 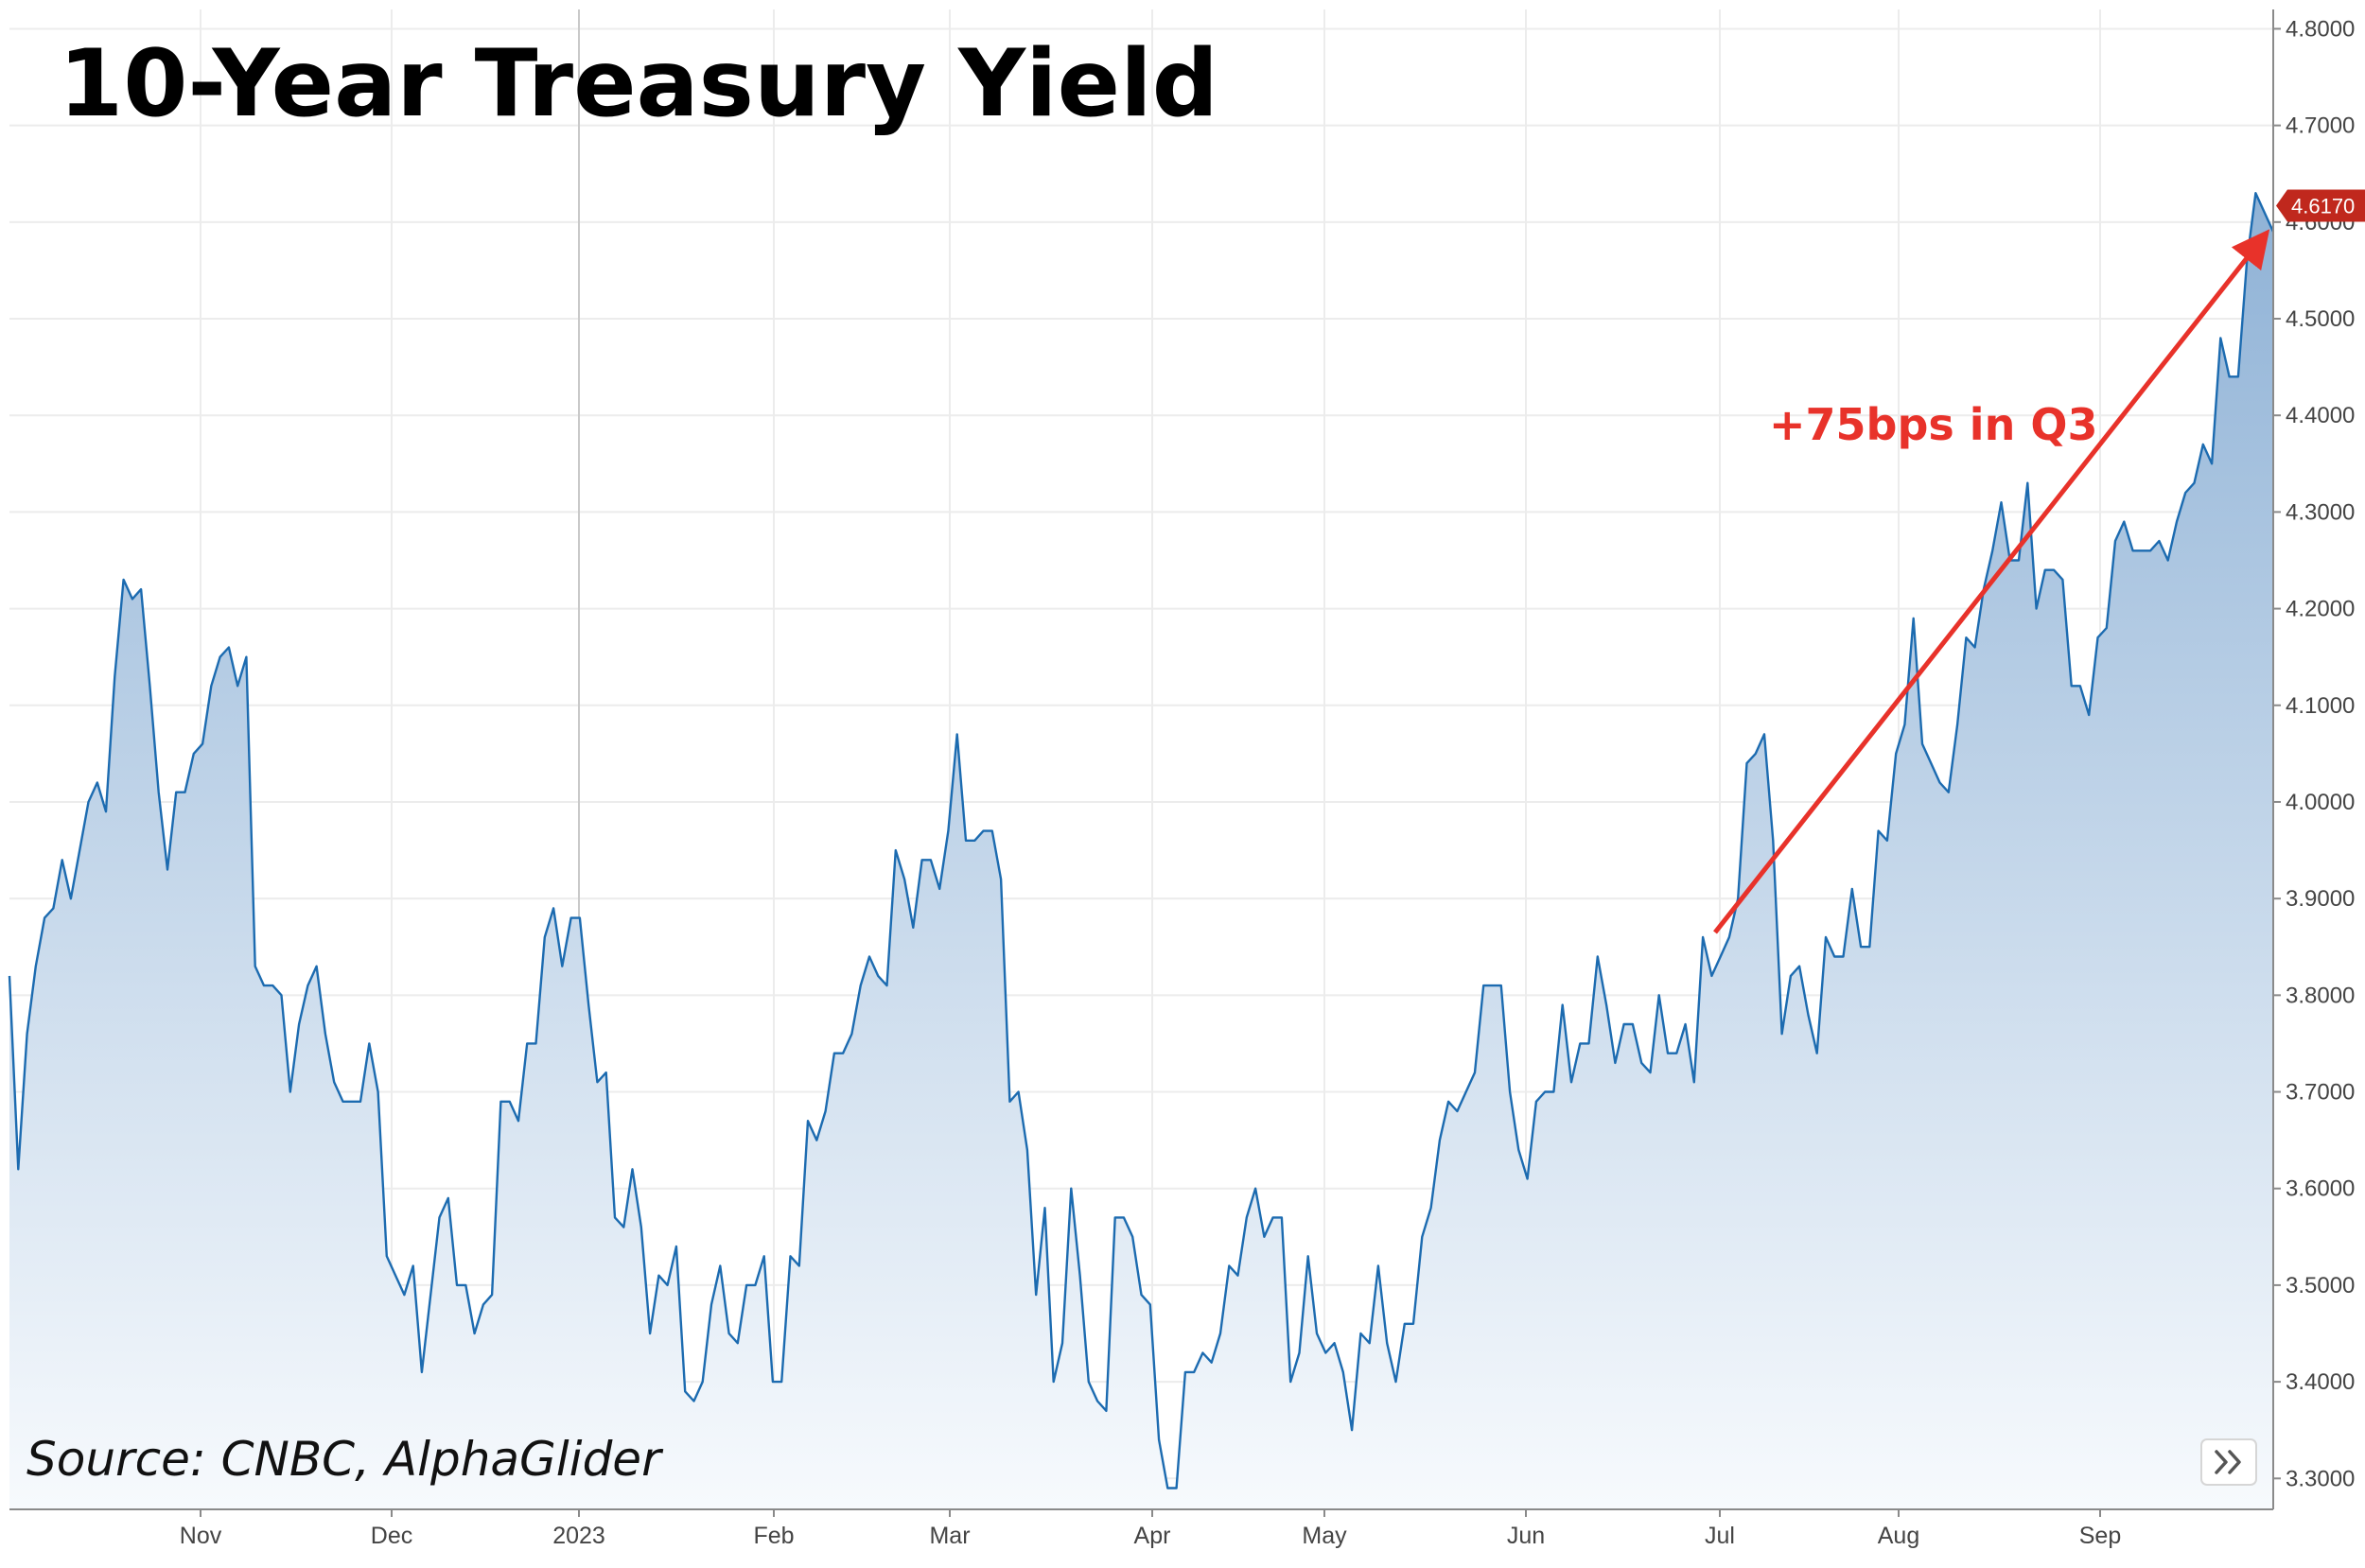 What do you see at coordinates (638, 84) in the screenshot?
I see `chart-title: 10-Year Treasury Yield` at bounding box center [638, 84].